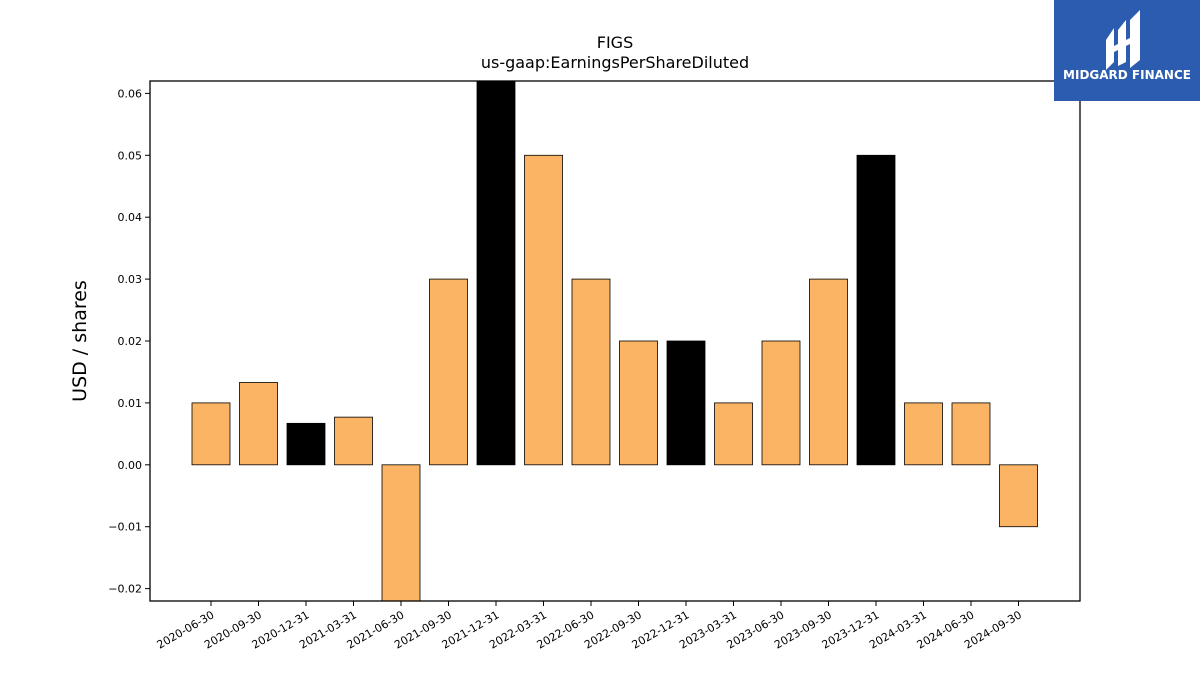 This screenshot has height=679, width=1200. I want to click on y-tick-label: 0.05, so click(130, 155).